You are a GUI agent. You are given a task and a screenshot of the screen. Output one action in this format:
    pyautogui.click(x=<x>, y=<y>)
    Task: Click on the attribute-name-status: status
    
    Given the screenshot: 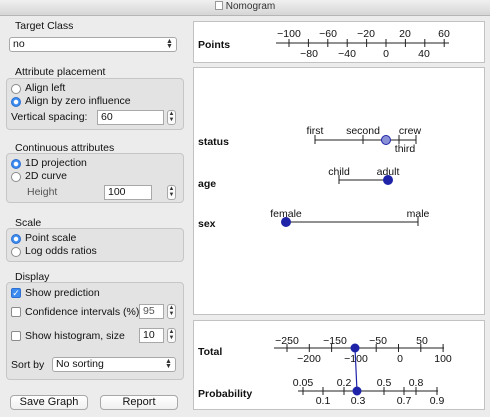 What is the action you would take?
    pyautogui.click(x=213, y=142)
    